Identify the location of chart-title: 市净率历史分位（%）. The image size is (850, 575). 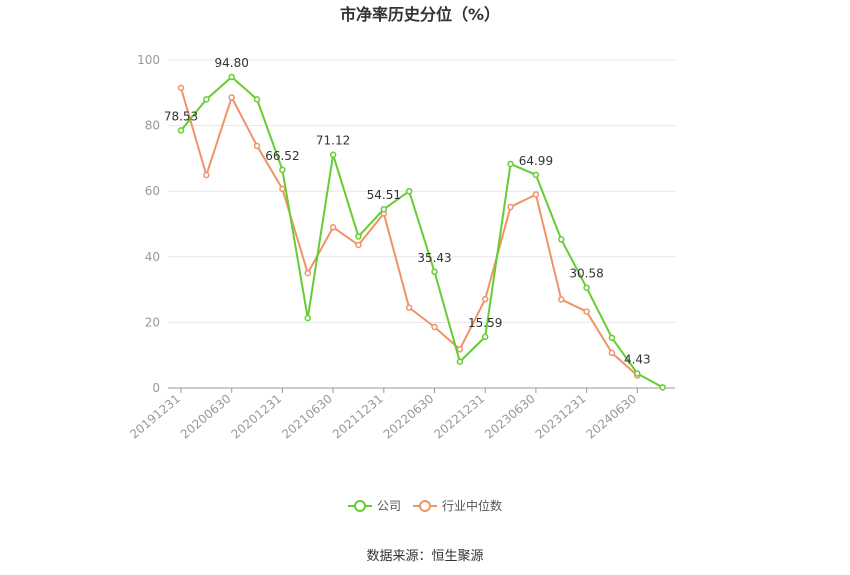
(420, 14).